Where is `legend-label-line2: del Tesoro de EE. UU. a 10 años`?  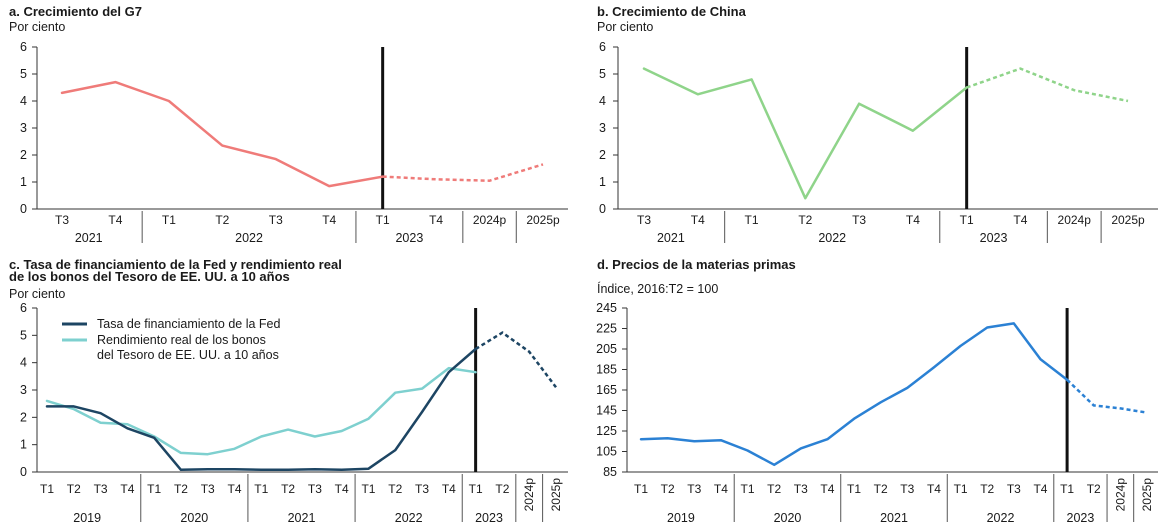 legend-label-line2: del Tesoro de EE. UU. a 10 años is located at coordinates (188, 355).